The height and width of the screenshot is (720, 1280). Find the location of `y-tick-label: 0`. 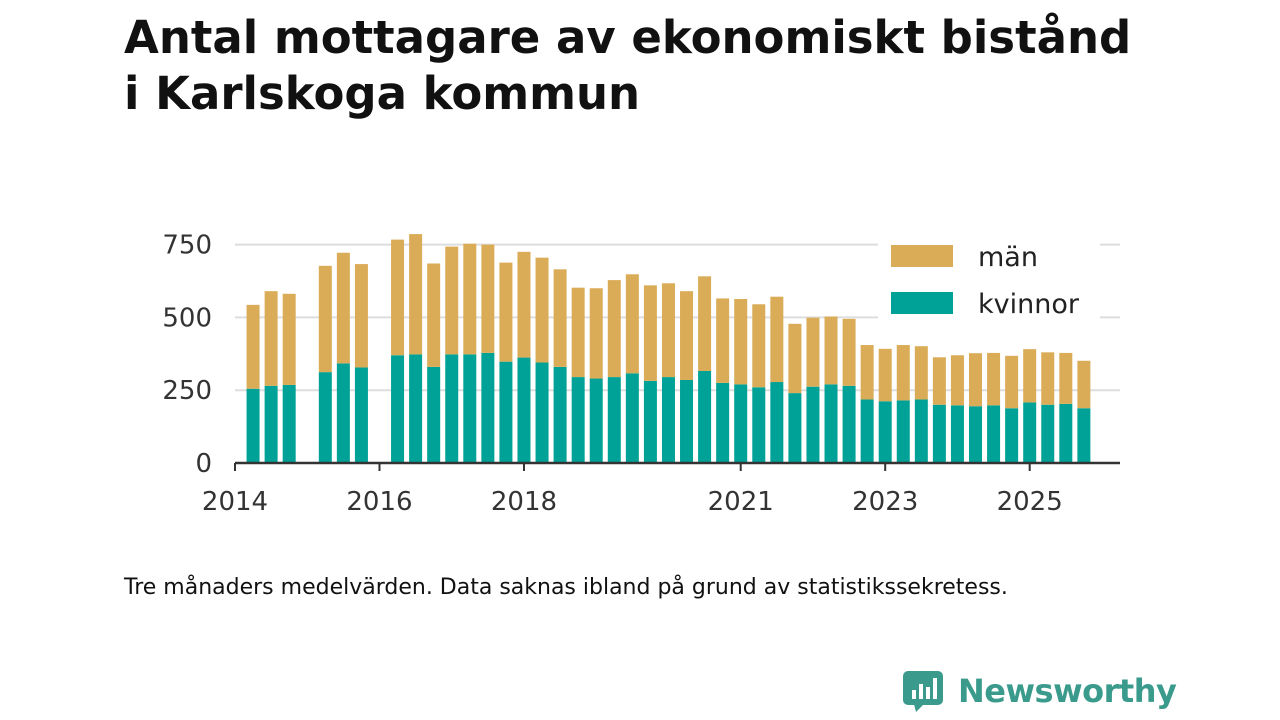

y-tick-label: 0 is located at coordinates (203, 464).